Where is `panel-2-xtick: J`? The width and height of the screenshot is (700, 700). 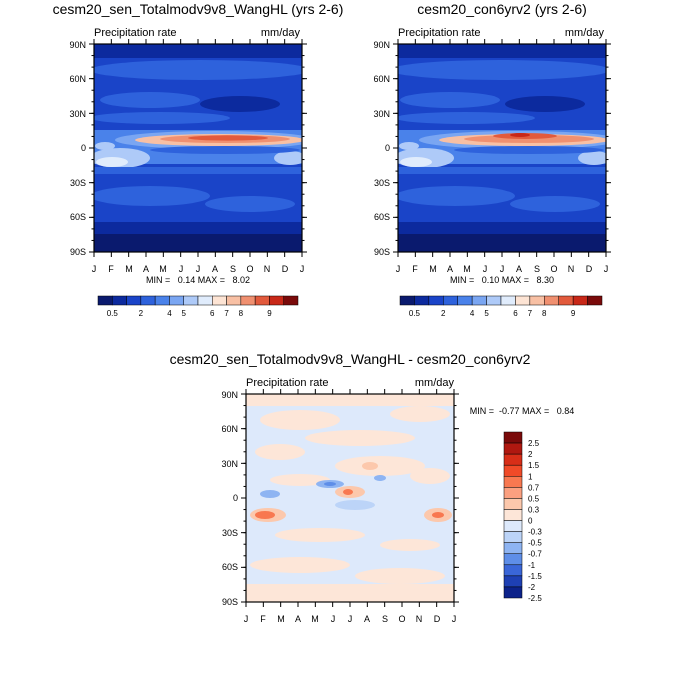 panel-2-xtick: J is located at coordinates (606, 269).